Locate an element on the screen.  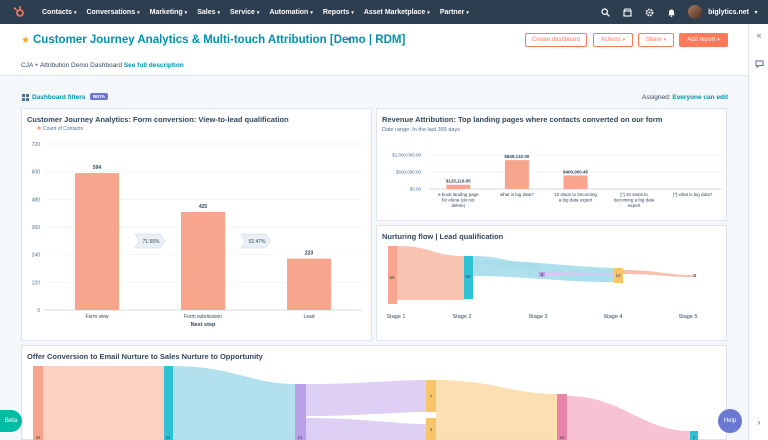
expand-icon: › is located at coordinates (759, 422).